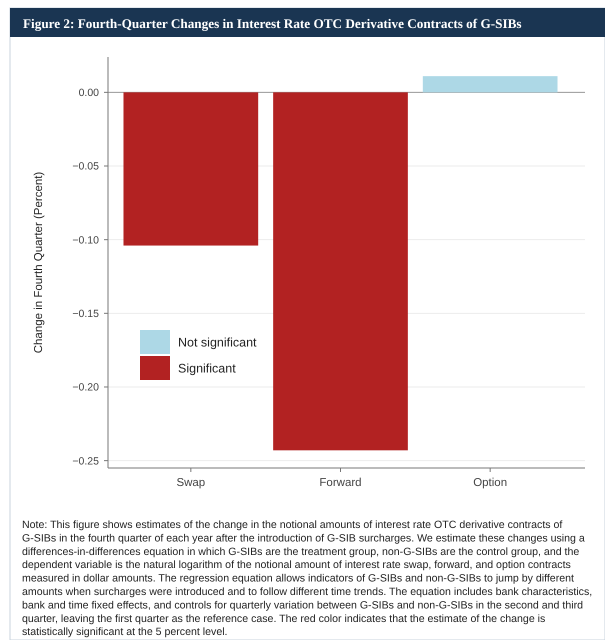 This screenshot has height=640, width=605. Describe the element at coordinates (86, 314) in the screenshot. I see `y-tick-label: −0.15` at that location.